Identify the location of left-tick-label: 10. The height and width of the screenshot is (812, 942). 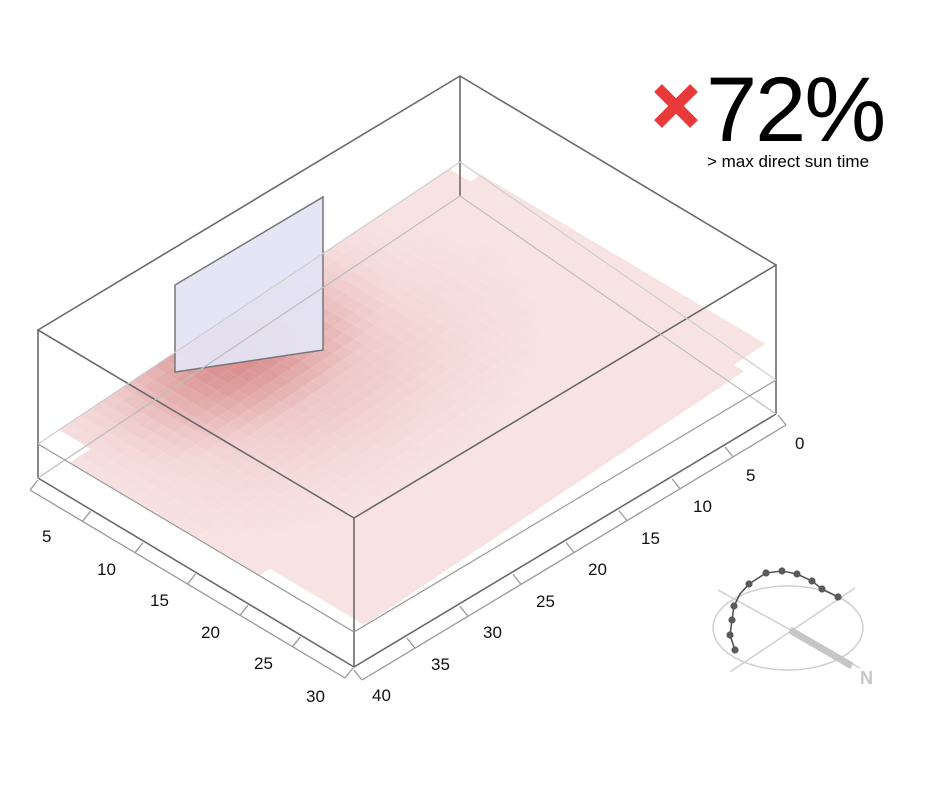
(106, 569).